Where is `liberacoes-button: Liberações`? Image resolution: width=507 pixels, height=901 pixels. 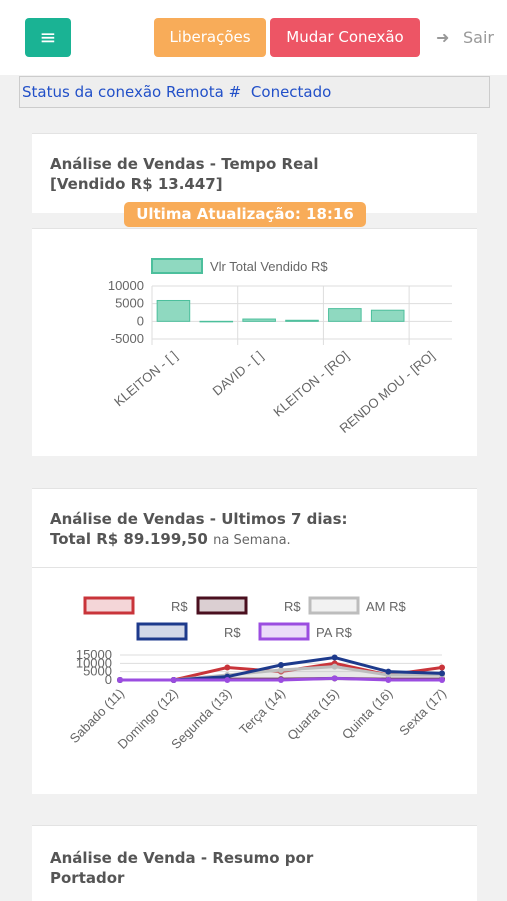
liberacoes-button: Liberações is located at coordinates (210, 37).